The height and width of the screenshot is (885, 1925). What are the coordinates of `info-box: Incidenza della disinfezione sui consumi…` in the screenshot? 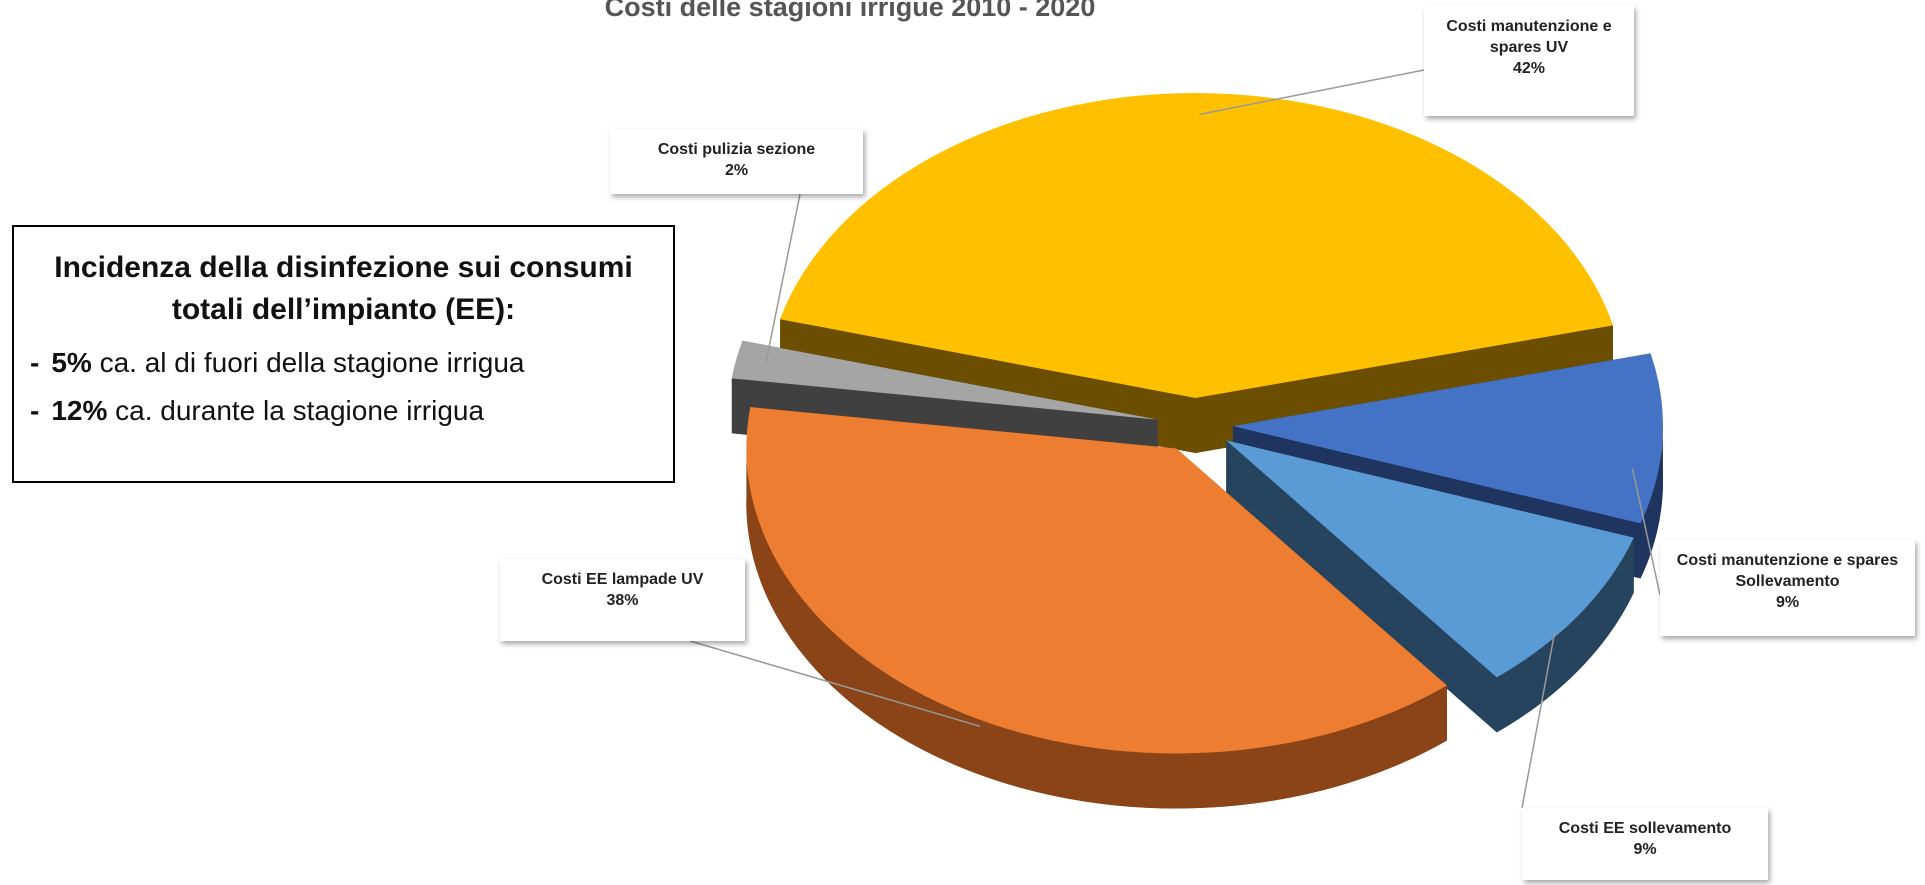 It's located at (343, 354).